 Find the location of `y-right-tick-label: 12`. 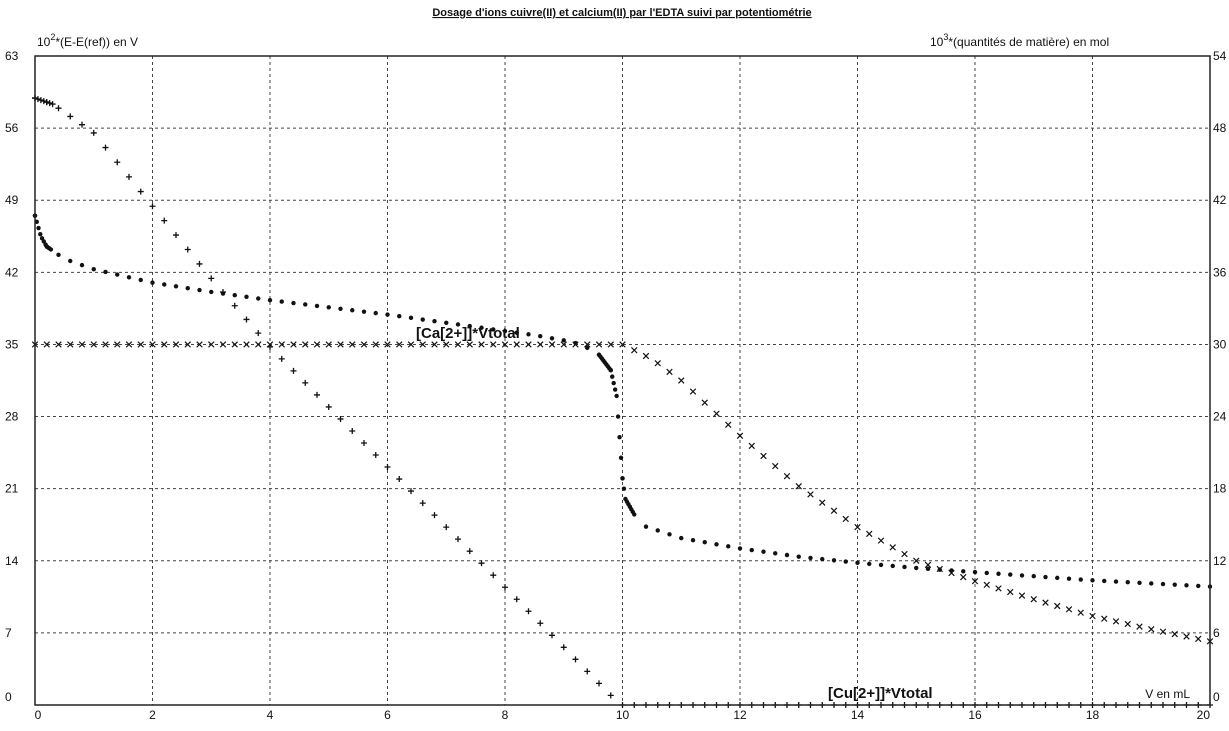

y-right-tick-label: 12 is located at coordinates (1220, 561).